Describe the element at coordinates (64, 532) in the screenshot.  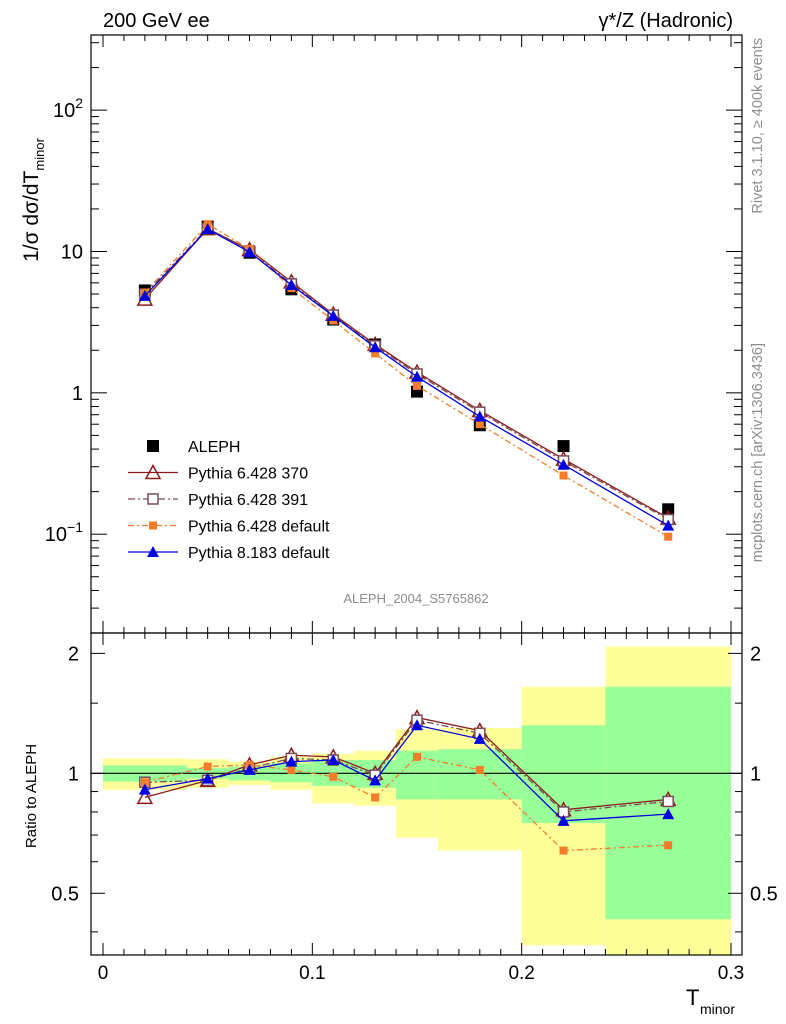
I see `y-tick-label: 10⁻¹` at that location.